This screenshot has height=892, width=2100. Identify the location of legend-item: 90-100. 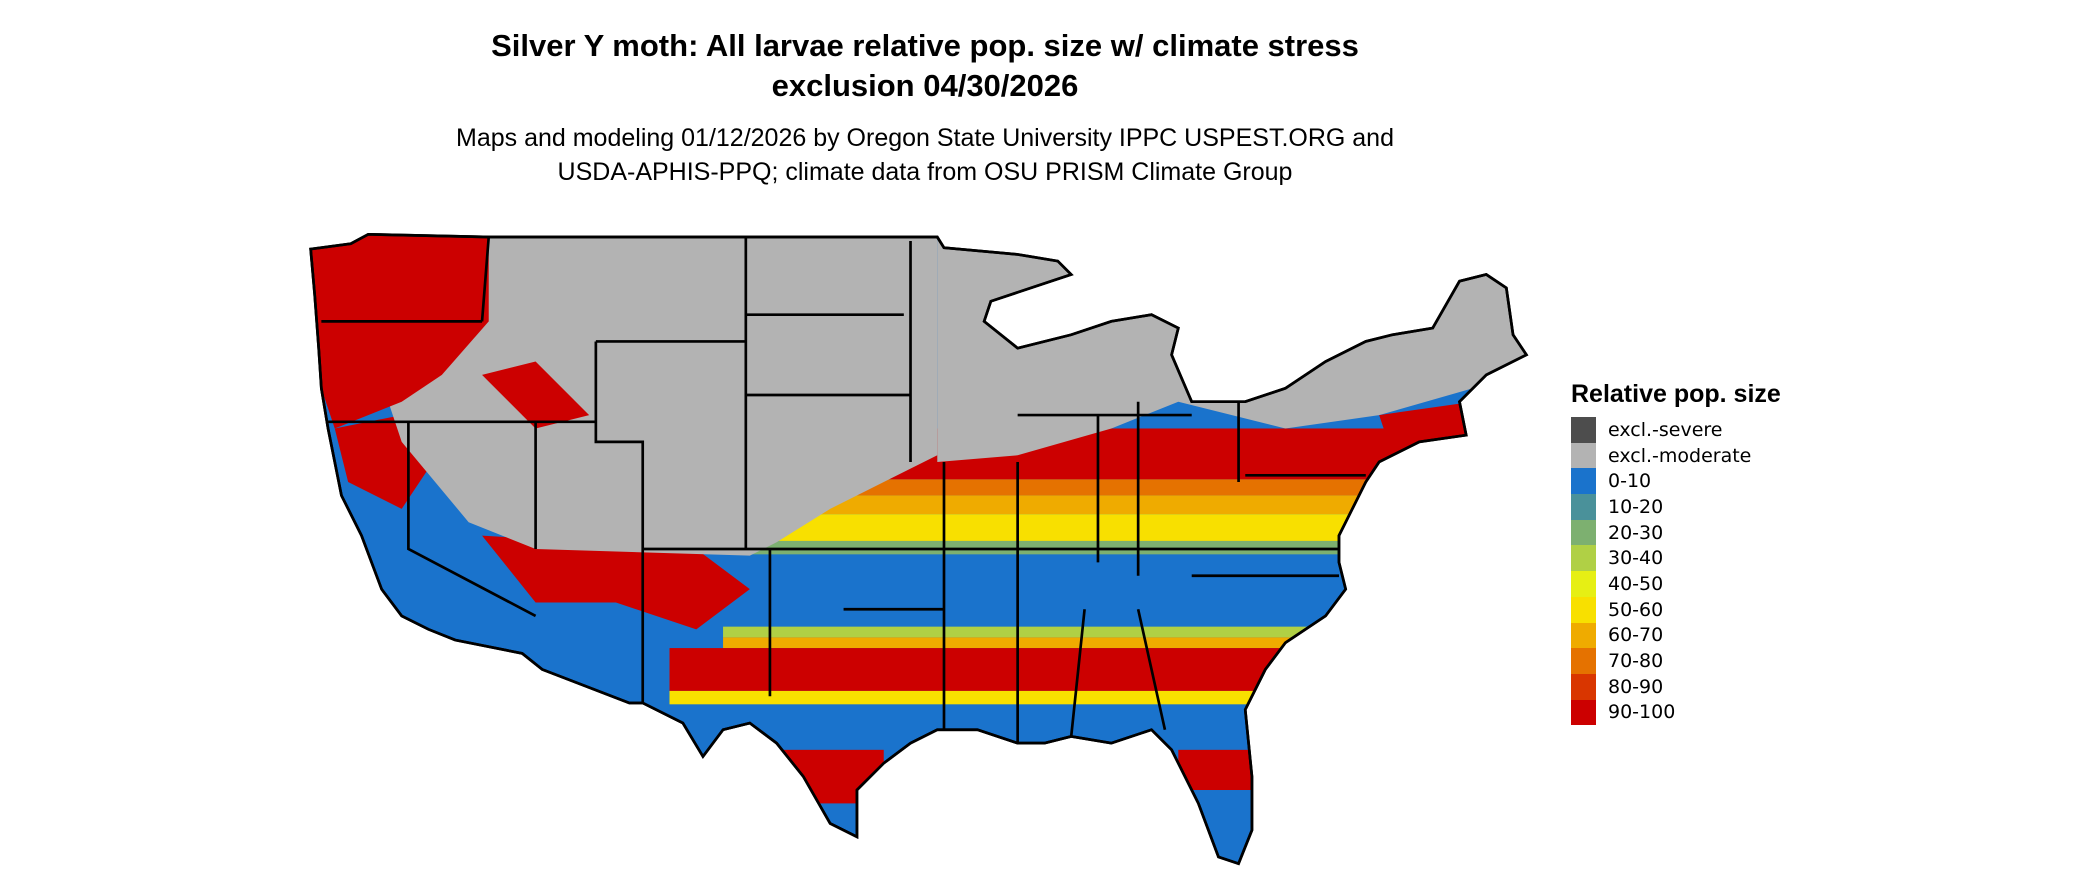
(1676, 712).